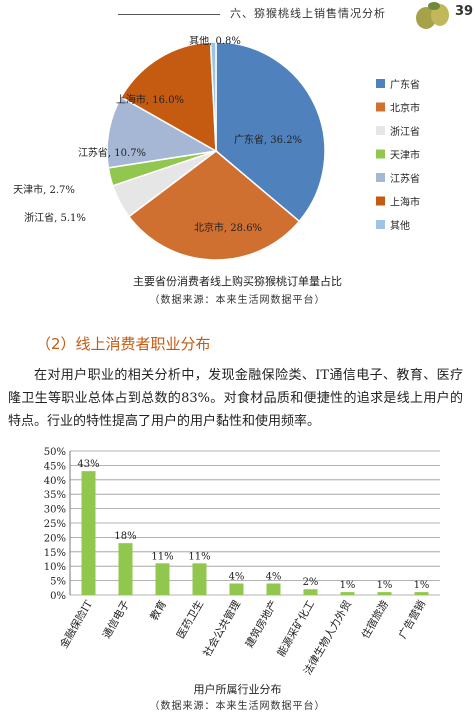 The image size is (475, 714). Describe the element at coordinates (190, 619) in the screenshot. I see `x-category-label: 医药卫生` at that location.